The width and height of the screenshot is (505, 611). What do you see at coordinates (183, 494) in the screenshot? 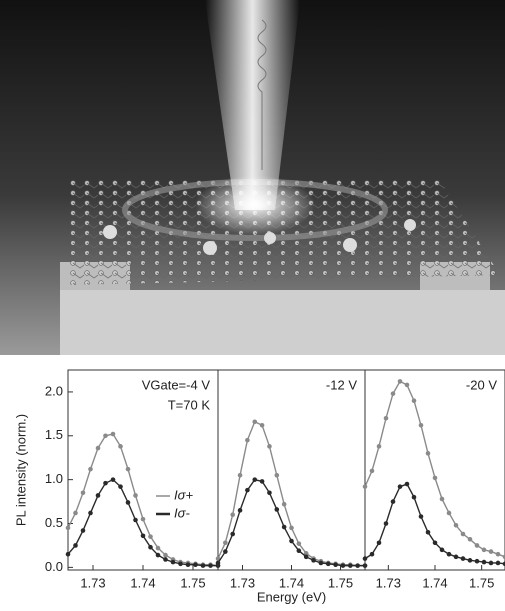
I see `legend-label: Iσ+` at bounding box center [183, 494].